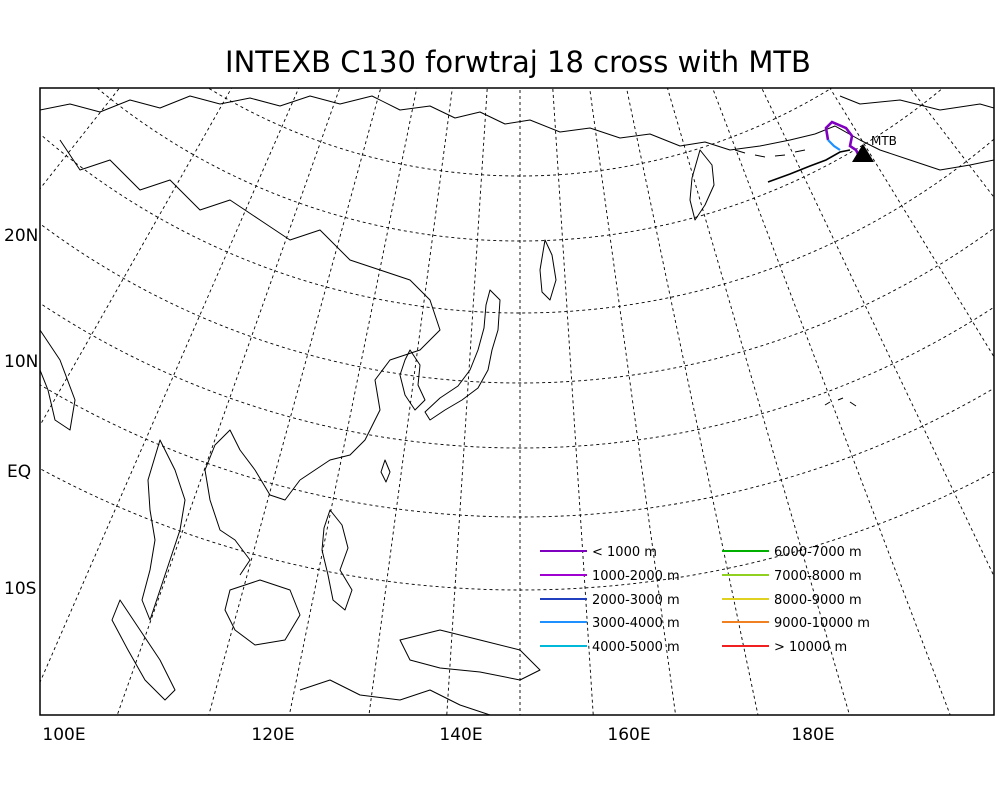  I want to click on site-marker-icon, so click(863, 153).